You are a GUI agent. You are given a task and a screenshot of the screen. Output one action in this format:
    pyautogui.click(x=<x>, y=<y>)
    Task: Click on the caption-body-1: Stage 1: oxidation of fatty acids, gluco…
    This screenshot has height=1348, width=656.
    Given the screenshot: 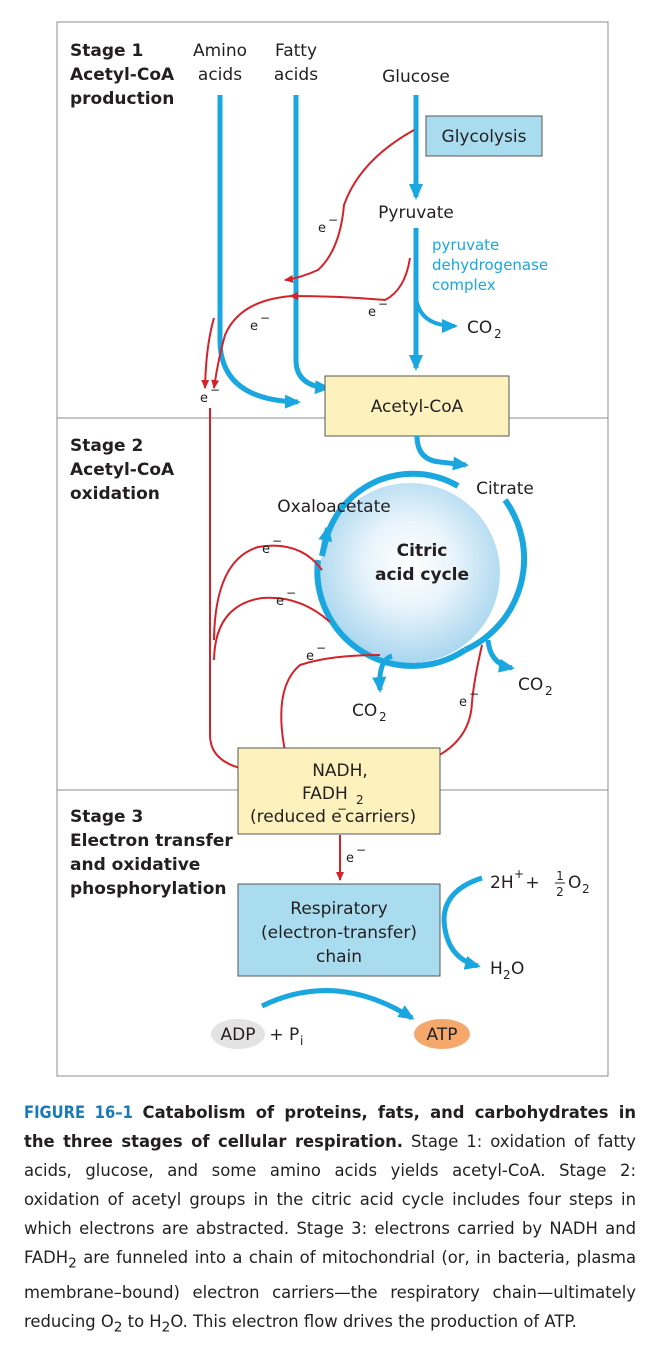 What is the action you would take?
    pyautogui.click(x=330, y=1199)
    